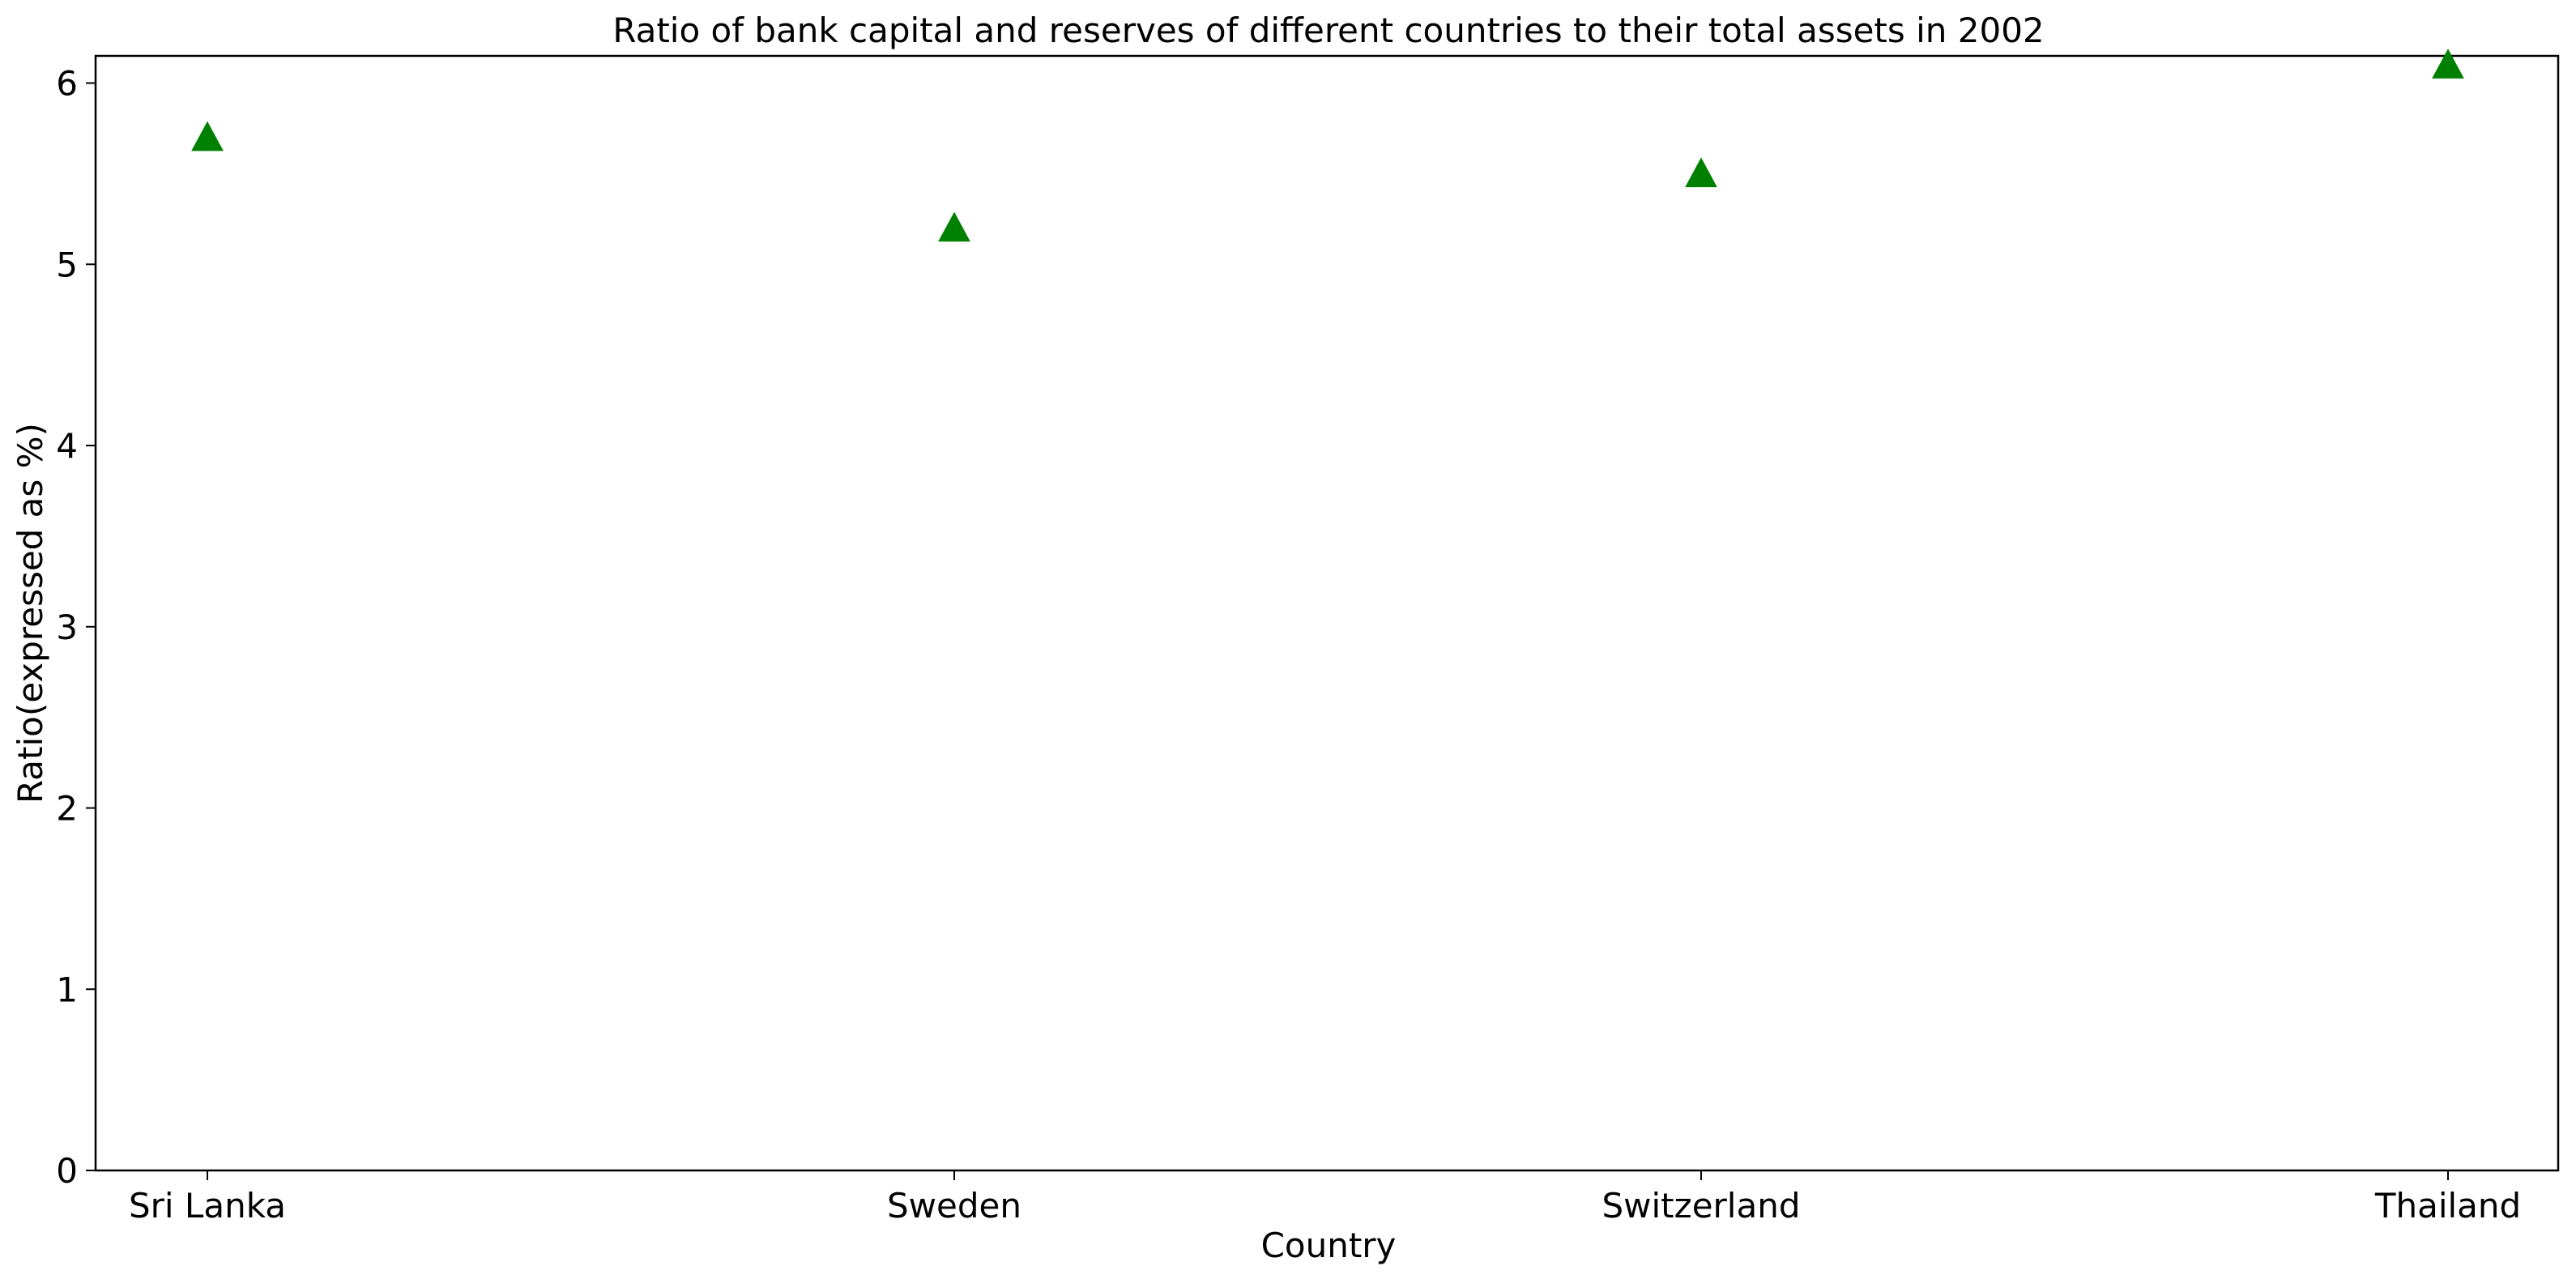 The image size is (2576, 1279). Describe the element at coordinates (954, 1206) in the screenshot. I see `x-tick-label: Sweden` at that location.